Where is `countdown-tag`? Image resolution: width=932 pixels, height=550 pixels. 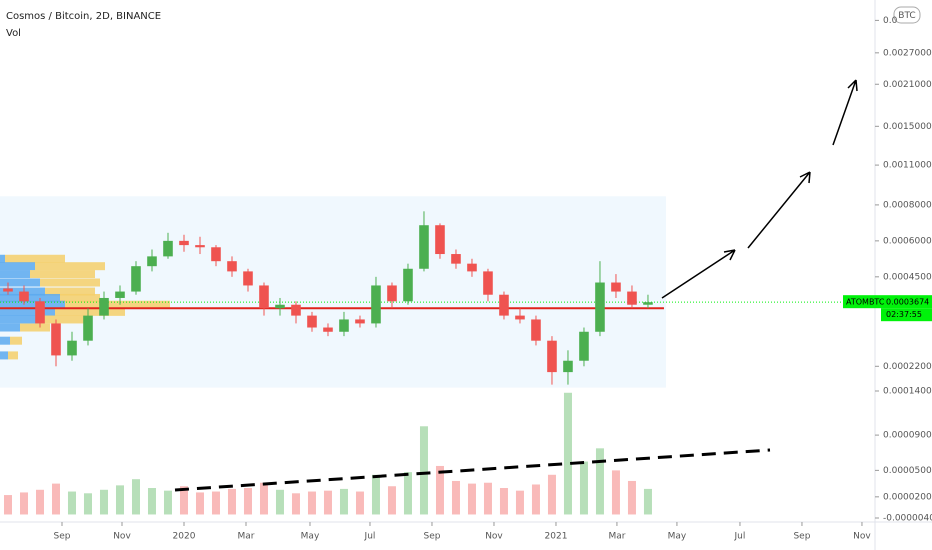 countdown-tag is located at coordinates (906, 315).